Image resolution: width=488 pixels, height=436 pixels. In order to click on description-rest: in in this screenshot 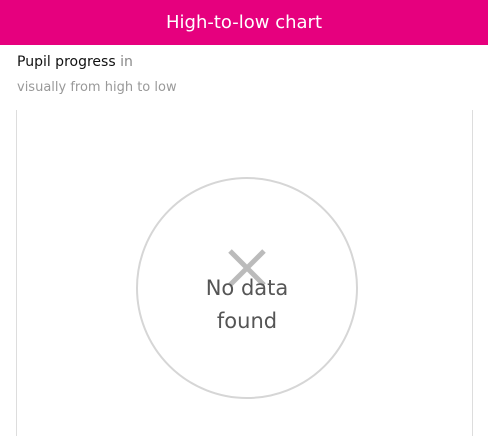, I will do `click(126, 62)`.